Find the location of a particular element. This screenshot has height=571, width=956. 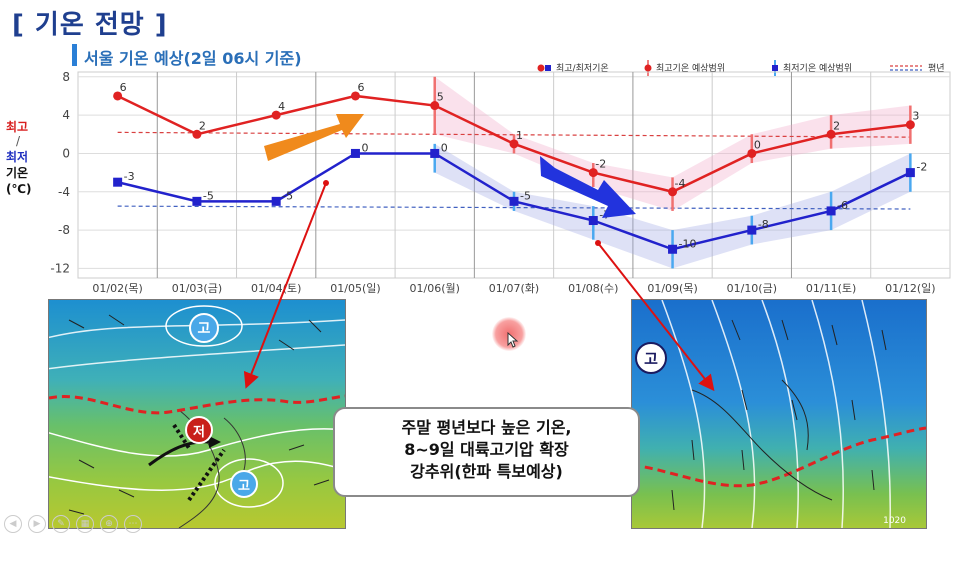

x-tick-label: 01/03(금) is located at coordinates (197, 288).